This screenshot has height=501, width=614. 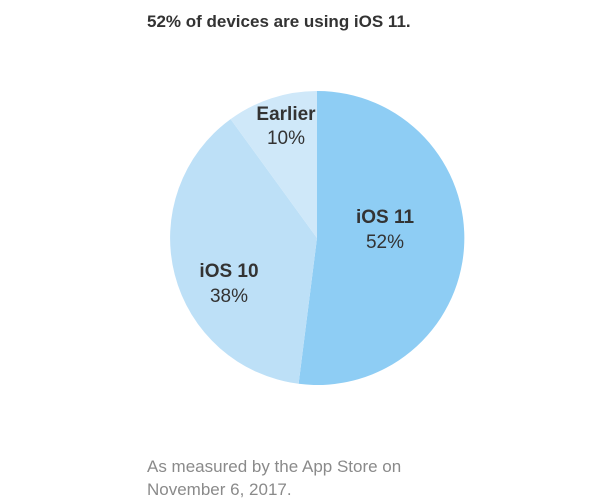 I want to click on footnote-line2: November 6, 2017., so click(x=219, y=489).